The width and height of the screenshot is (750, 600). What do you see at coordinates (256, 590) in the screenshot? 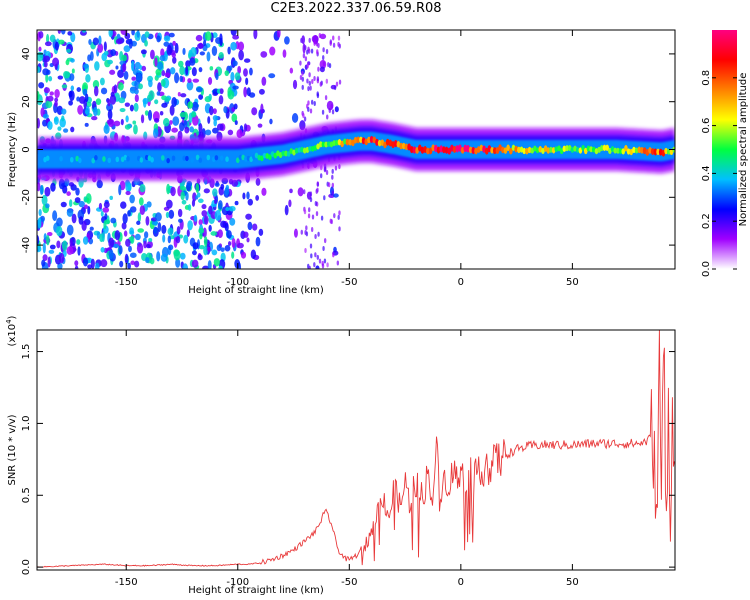
I see `x-axis-label: Height of straight line (km)` at bounding box center [256, 590].